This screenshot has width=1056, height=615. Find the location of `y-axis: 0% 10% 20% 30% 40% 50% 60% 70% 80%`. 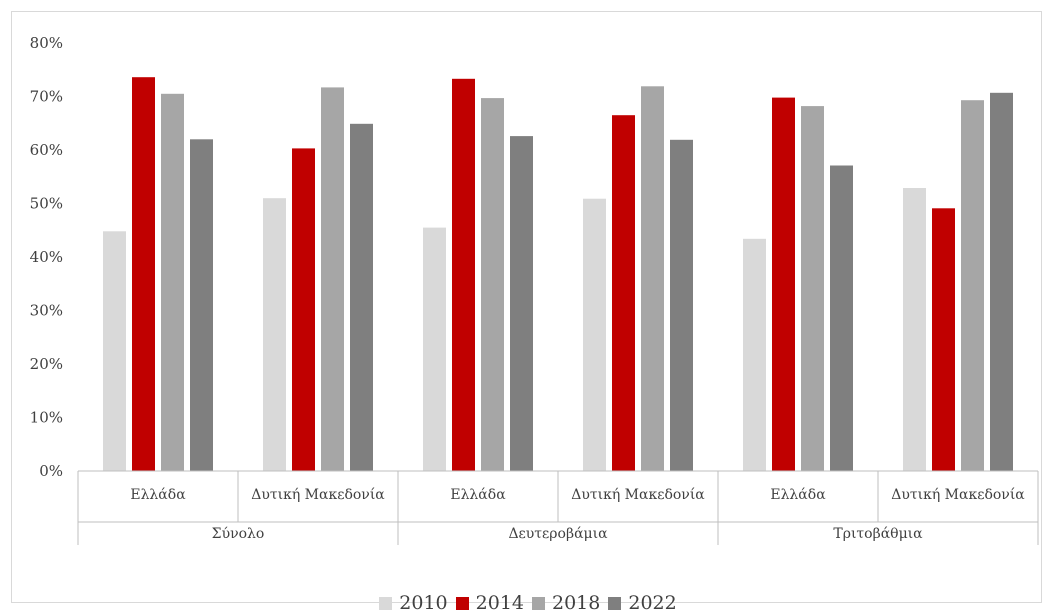

y-axis: 0% 10% 20% 30% 40% 50% 60% 70% 80% is located at coordinates (46, 257).